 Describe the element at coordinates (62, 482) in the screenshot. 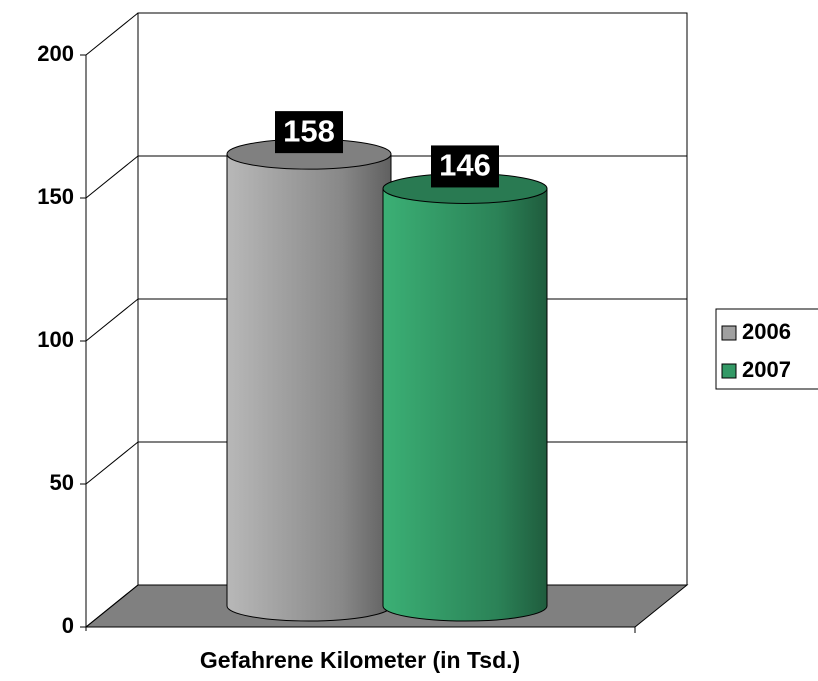

I see `y-tick-label: 50` at that location.